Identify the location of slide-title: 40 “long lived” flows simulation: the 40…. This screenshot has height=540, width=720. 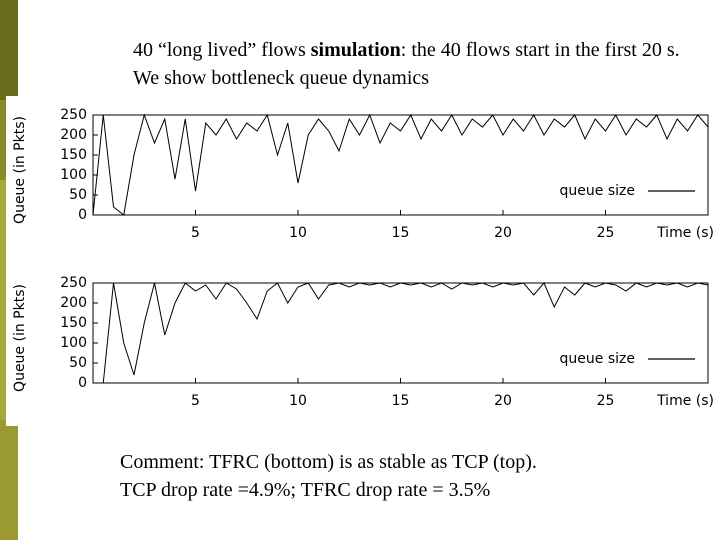
(413, 64).